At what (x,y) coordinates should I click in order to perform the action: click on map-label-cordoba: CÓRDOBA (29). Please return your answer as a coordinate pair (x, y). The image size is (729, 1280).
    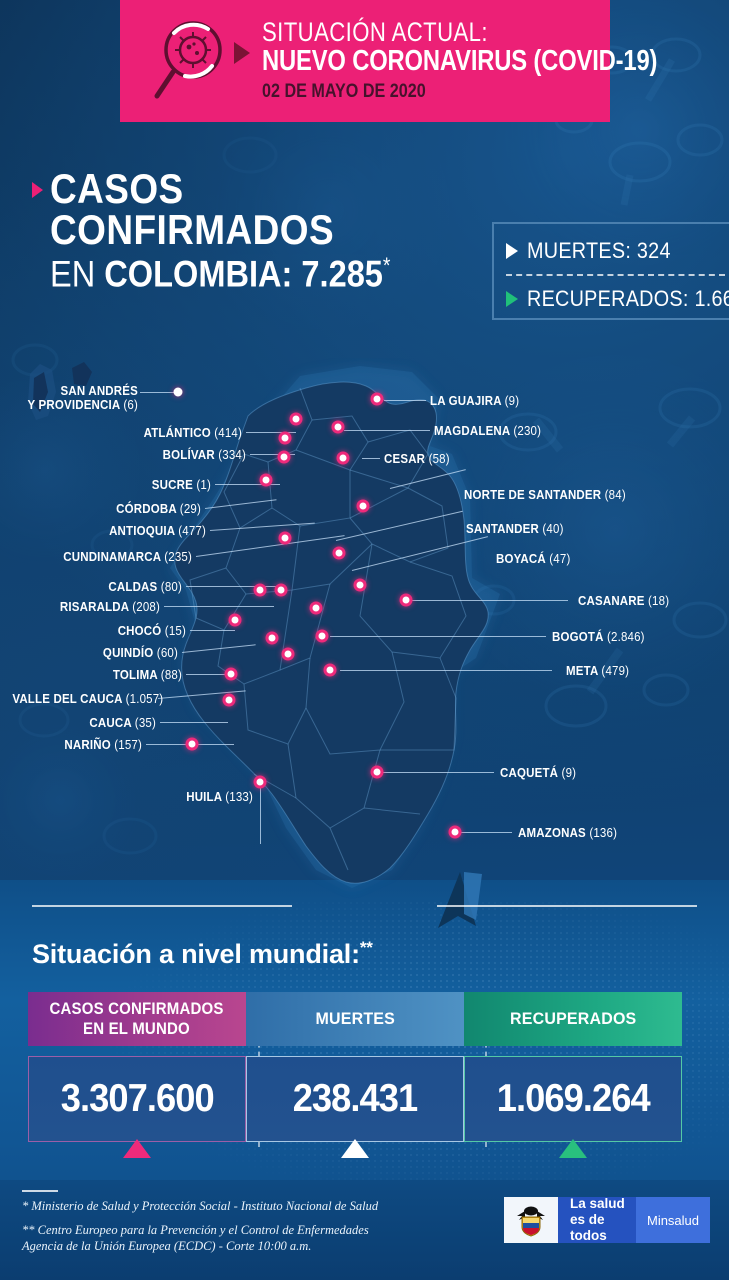
    Looking at the image, I should click on (158, 509).